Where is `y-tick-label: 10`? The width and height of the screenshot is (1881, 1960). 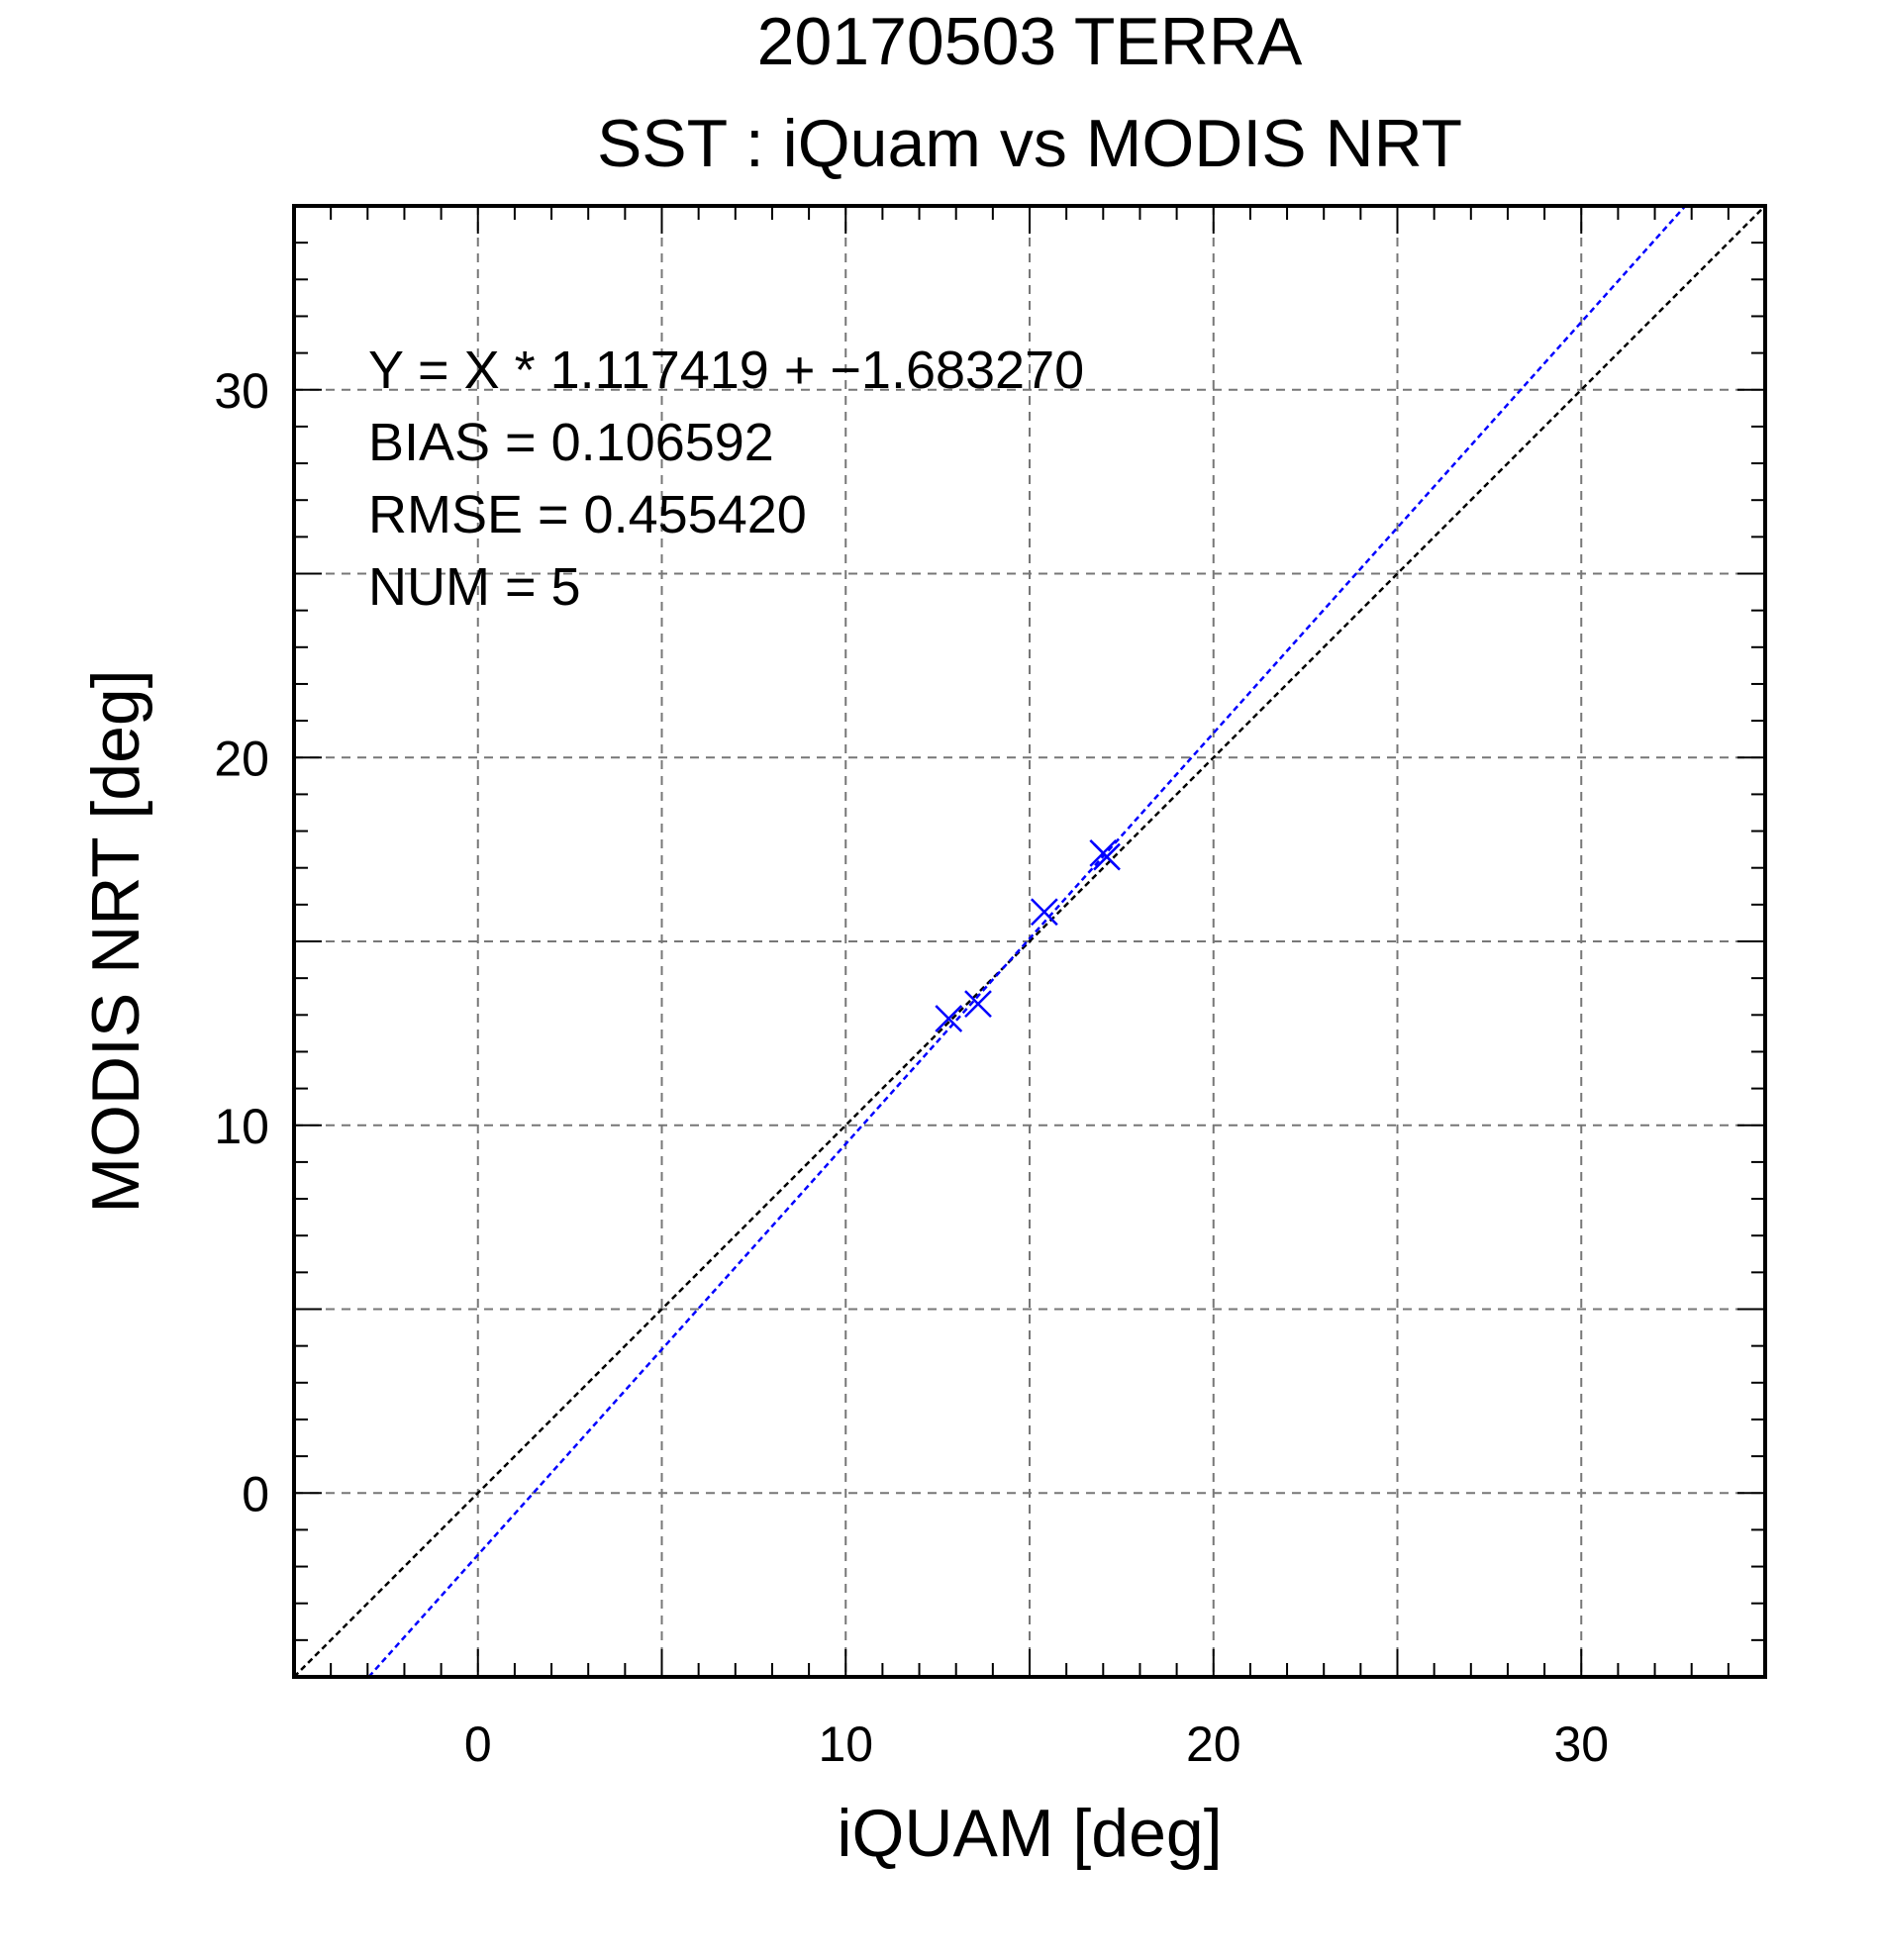
y-tick-label: 10 is located at coordinates (242, 1126).